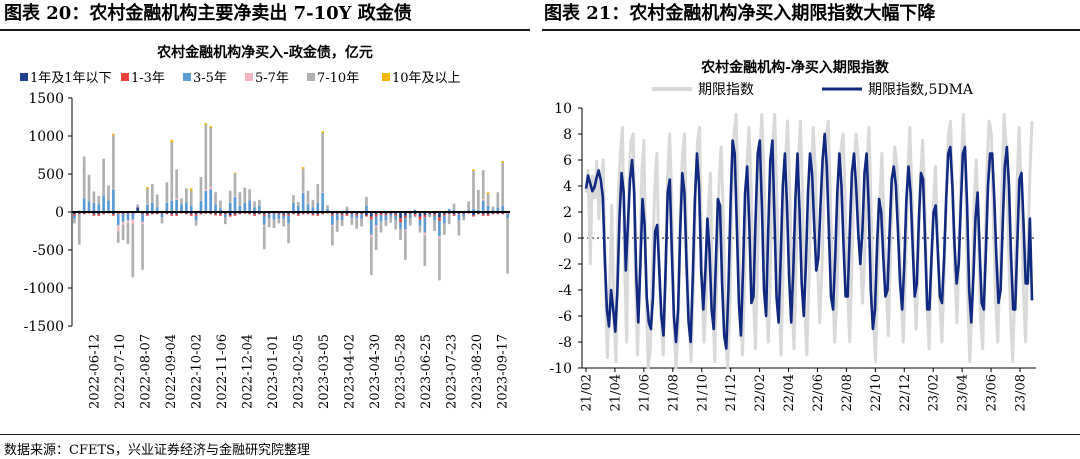  I want to click on bar-chart-legend: 1年及1年以下 1-3年 3-5年 5-7年 7-10年 10年及以上, so click(240, 78).